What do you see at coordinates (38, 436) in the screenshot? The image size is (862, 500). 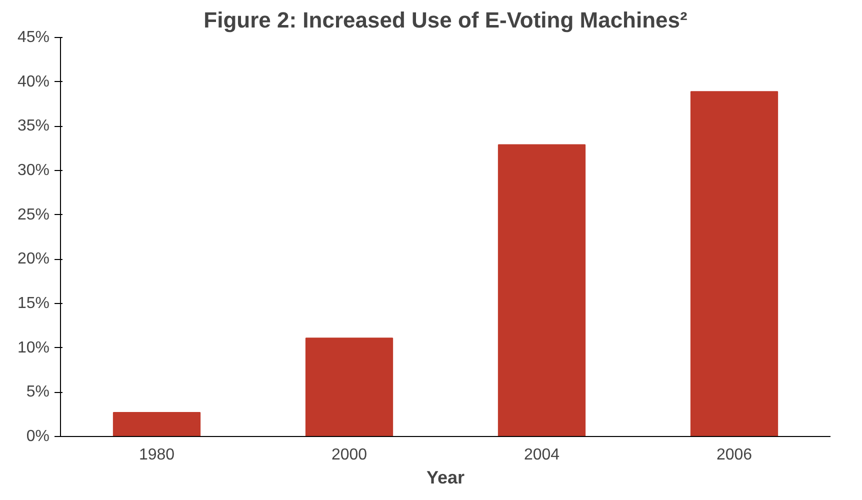 I see `y-tick-label: 0%` at bounding box center [38, 436].